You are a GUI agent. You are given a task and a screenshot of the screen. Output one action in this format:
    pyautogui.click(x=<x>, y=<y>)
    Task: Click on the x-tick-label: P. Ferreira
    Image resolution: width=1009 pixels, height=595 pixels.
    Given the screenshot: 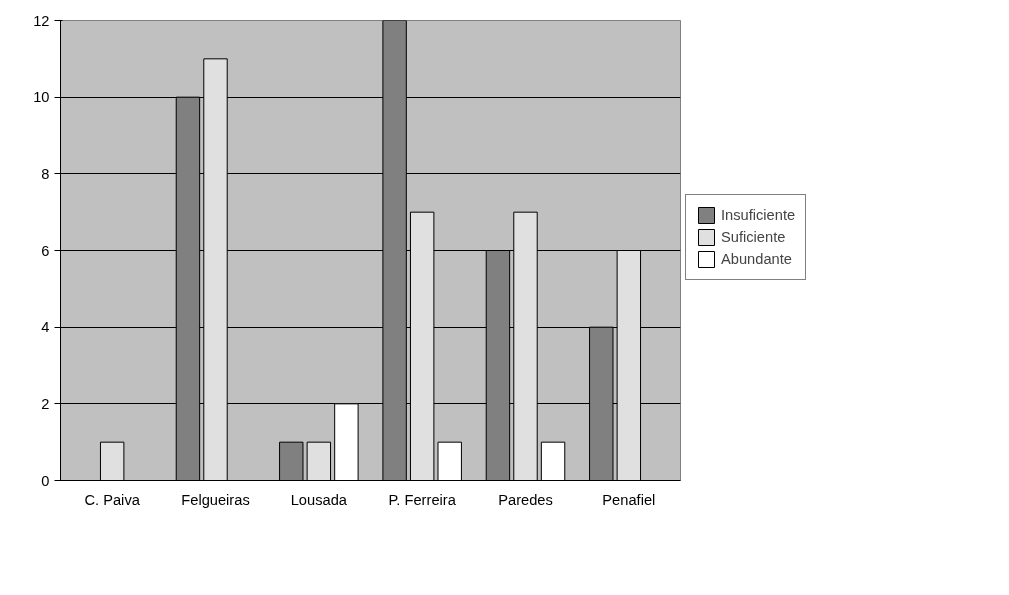 What is the action you would take?
    pyautogui.click(x=422, y=499)
    